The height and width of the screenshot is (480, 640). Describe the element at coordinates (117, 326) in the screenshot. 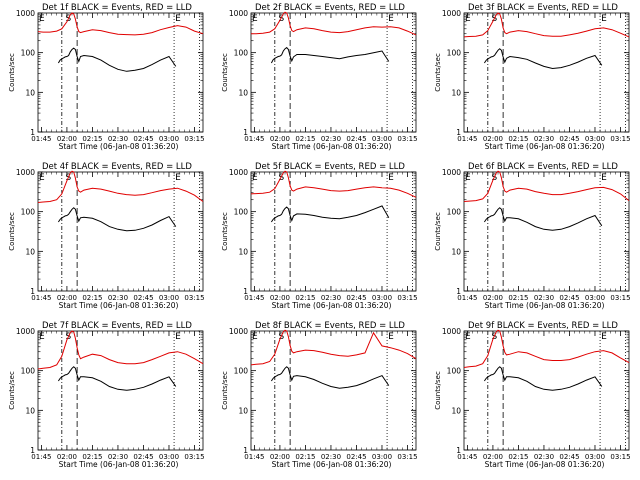

I see `chart-title: Det 7f BLACK = Events, RED = LLD` at that location.